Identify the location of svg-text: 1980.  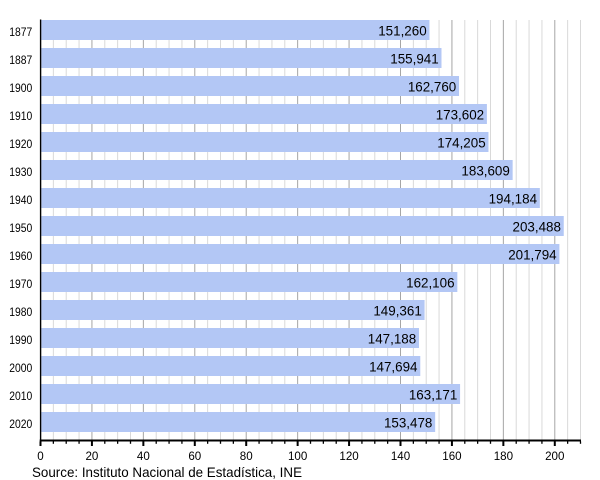
(20, 312).